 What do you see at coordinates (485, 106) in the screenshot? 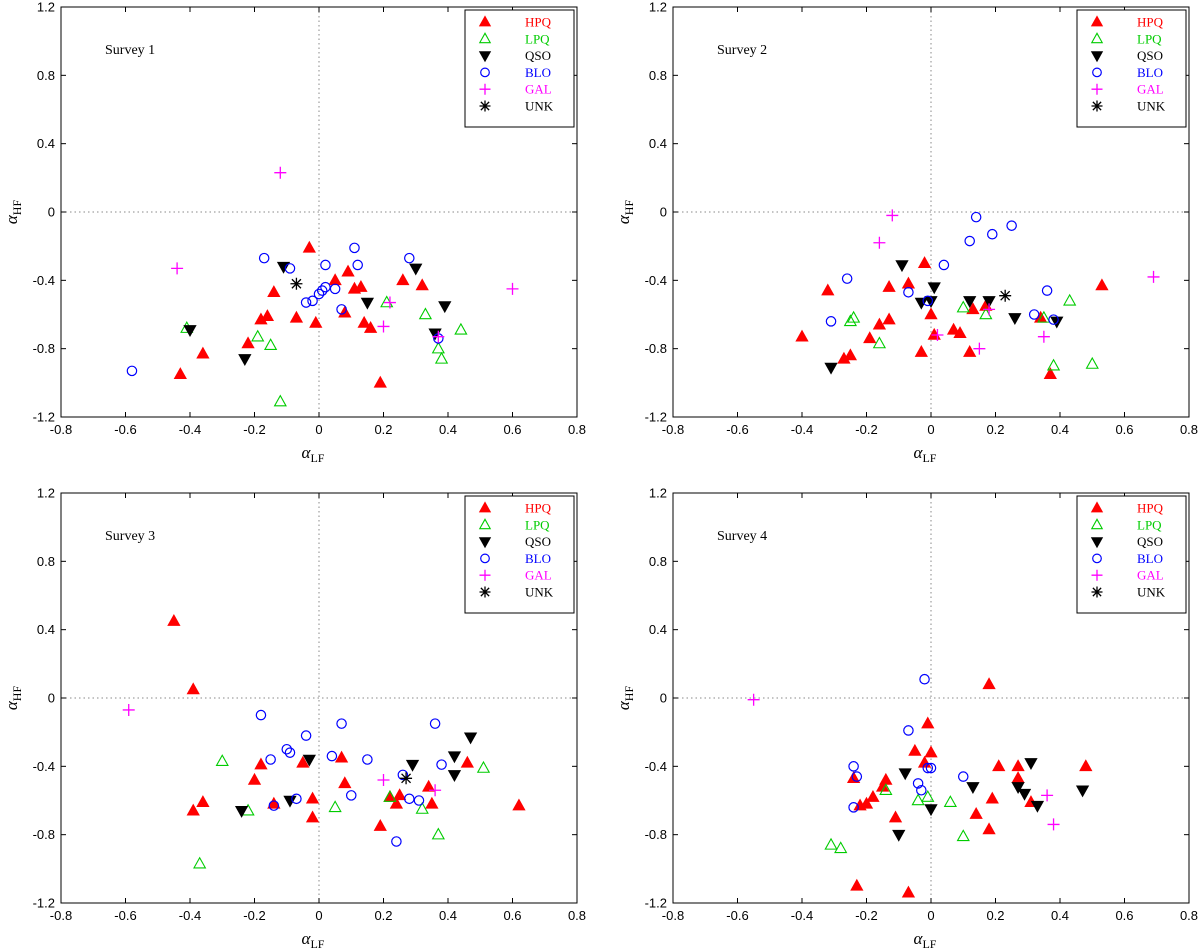
I see `legend-marker-unk` at bounding box center [485, 106].